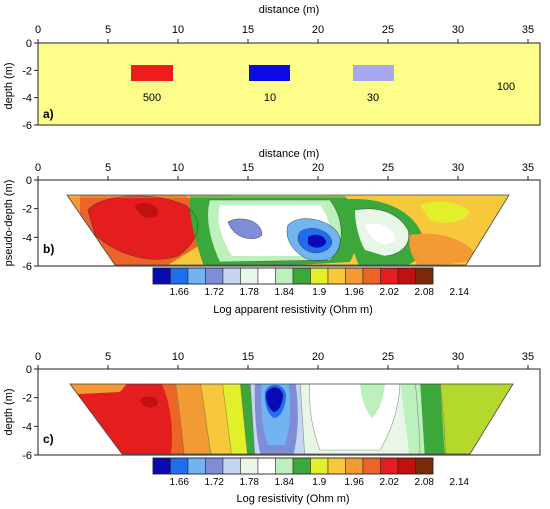 The image size is (550, 509). What do you see at coordinates (355, 292) in the screenshot?
I see `colorbar-tick-label: 1.96` at bounding box center [355, 292].